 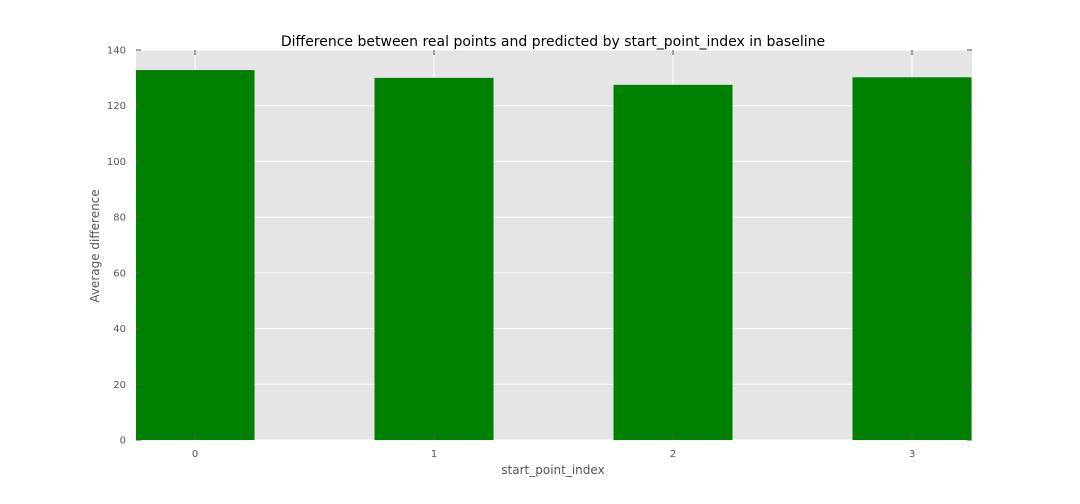 I want to click on x-tick-labels: 0 1 2 3, so click(x=553, y=454).